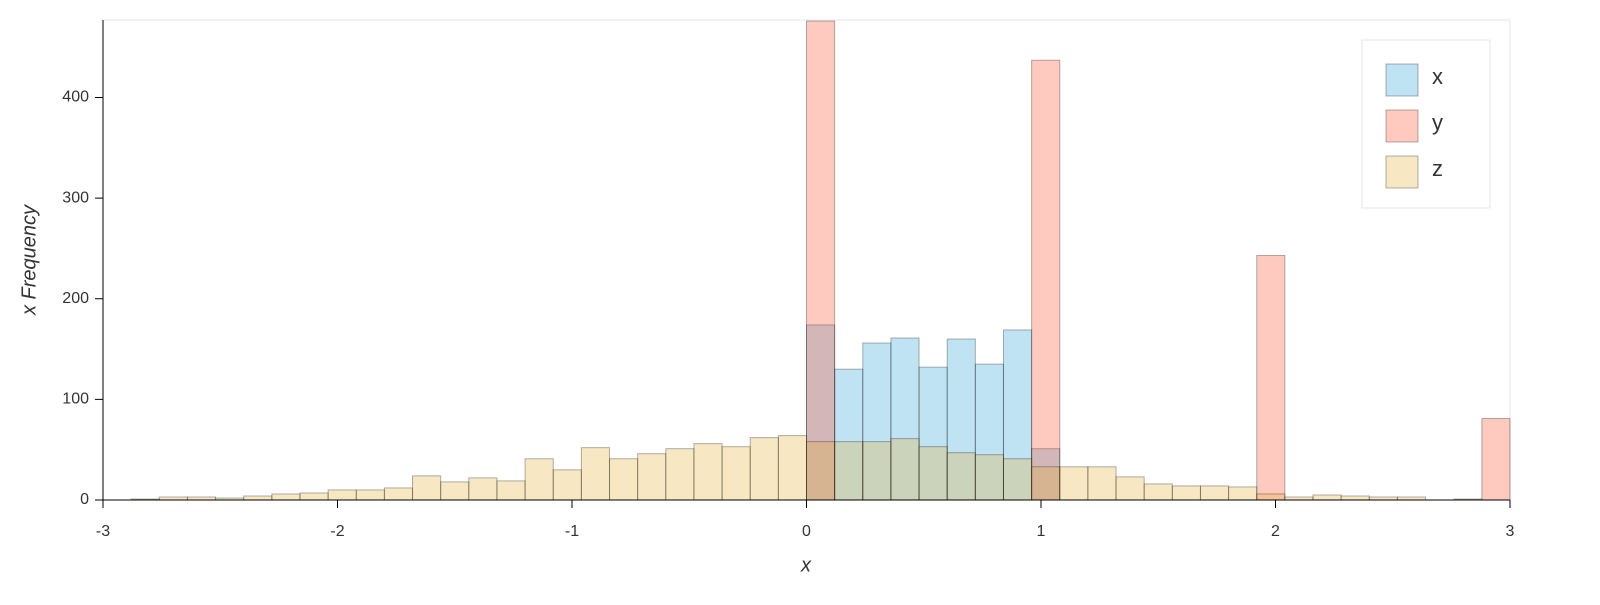 This screenshot has width=1600, height=605. Describe the element at coordinates (103, 531) in the screenshot. I see `x-tick-label: -3` at that location.